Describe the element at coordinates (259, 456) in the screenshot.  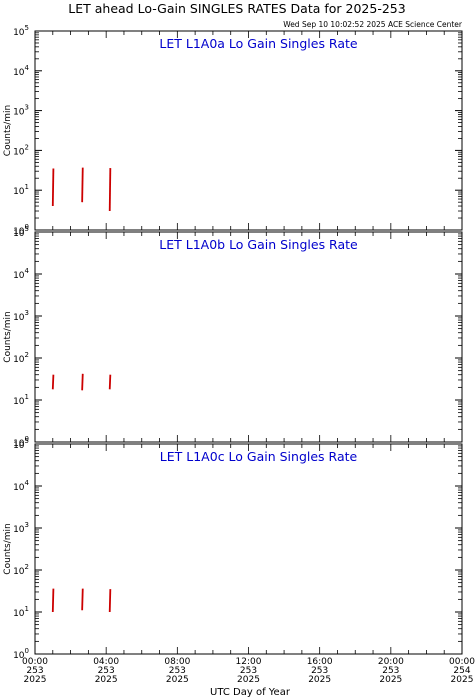
I see `panel-title: LET L1A0c Lo Gain Singles Rate` at that location.